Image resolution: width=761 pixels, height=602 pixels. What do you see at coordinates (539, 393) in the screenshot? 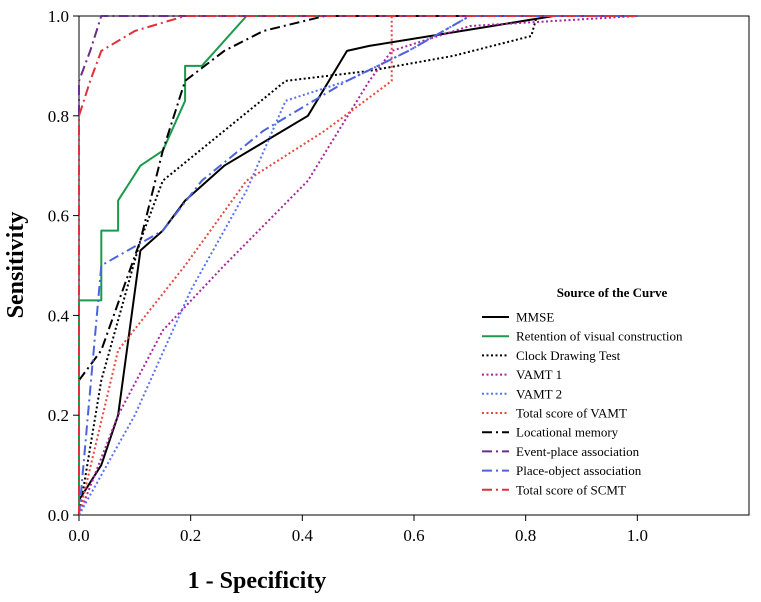
I see `legend-label: VAMT 2` at bounding box center [539, 393].